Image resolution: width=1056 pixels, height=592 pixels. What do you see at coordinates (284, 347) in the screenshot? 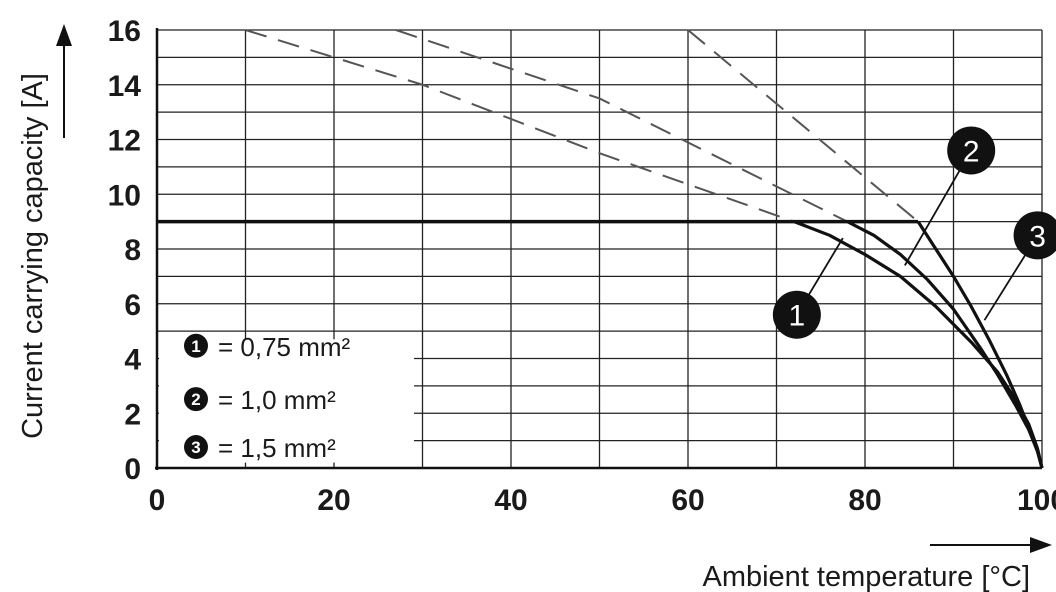
I see `legend-label: = 0,75 mm²` at bounding box center [284, 347].